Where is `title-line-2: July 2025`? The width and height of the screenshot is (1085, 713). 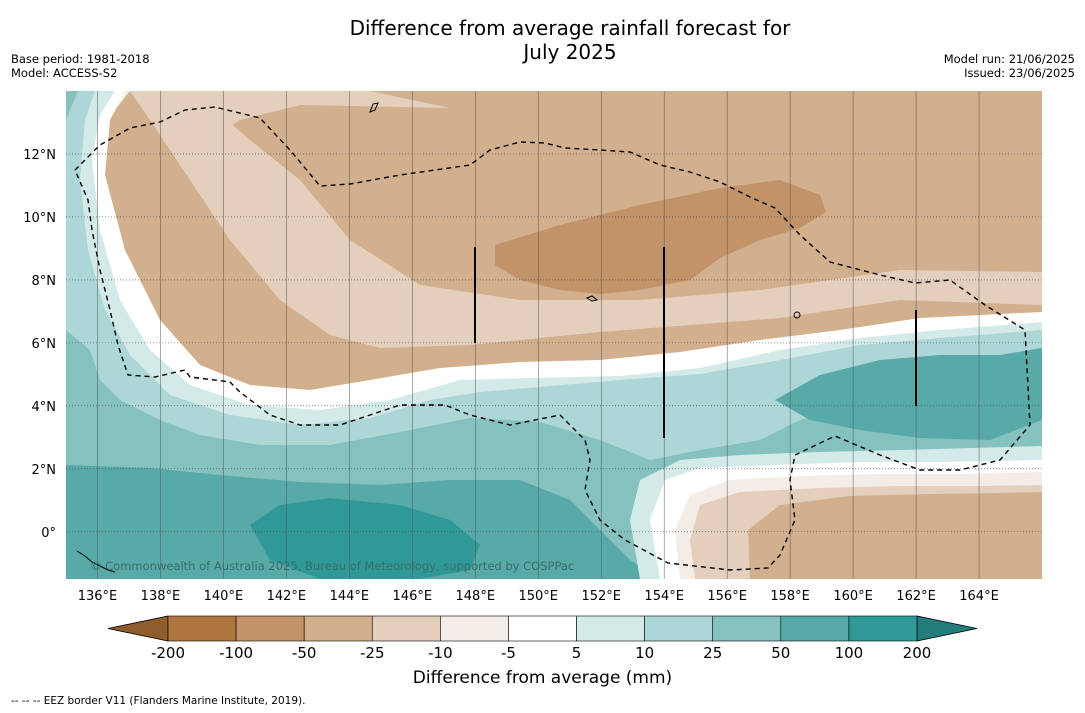
title-line-2: July 2025 is located at coordinates (570, 52).